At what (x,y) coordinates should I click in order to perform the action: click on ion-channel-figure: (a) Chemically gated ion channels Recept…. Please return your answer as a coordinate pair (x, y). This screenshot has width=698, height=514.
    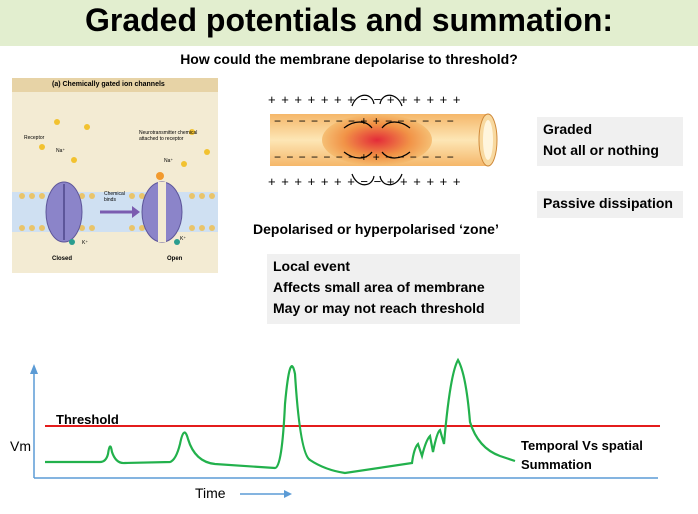
    Looking at the image, I should click on (115, 175).